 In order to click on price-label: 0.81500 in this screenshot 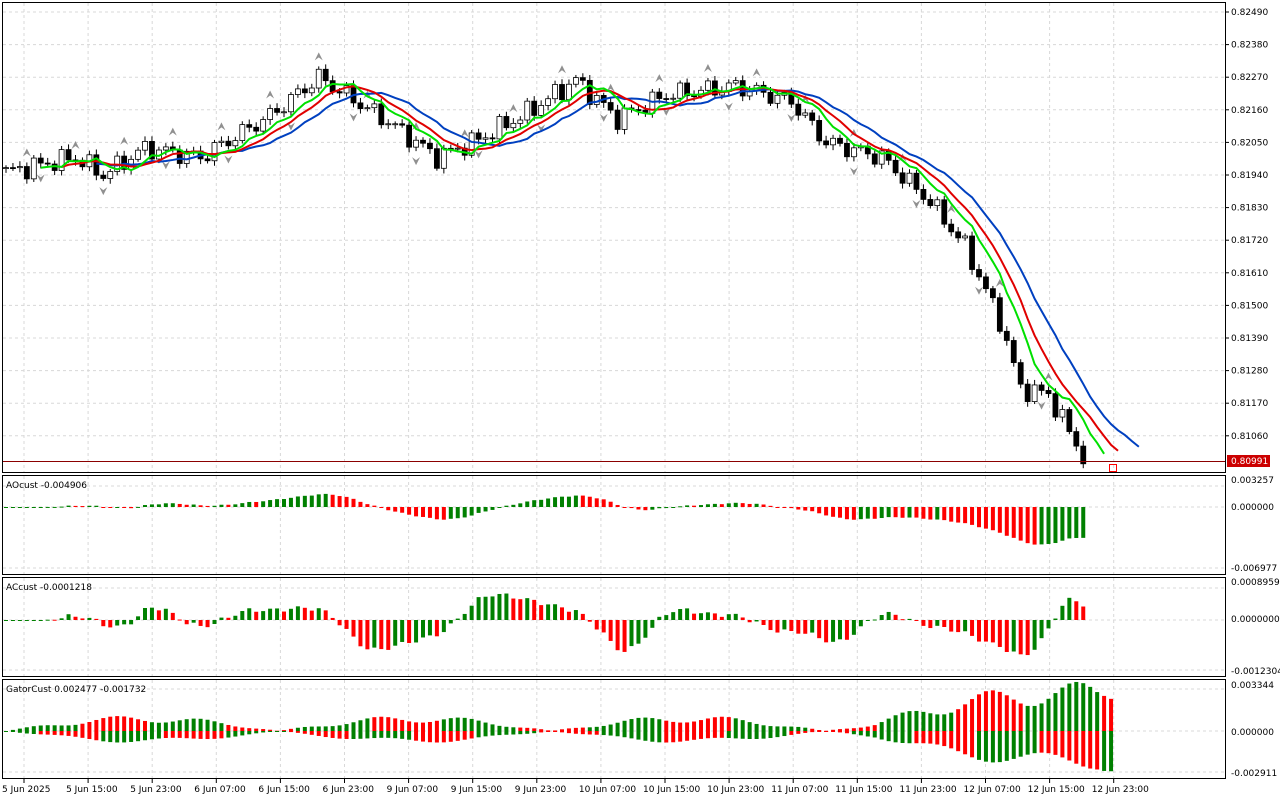, I will do `click(1249, 306)`.